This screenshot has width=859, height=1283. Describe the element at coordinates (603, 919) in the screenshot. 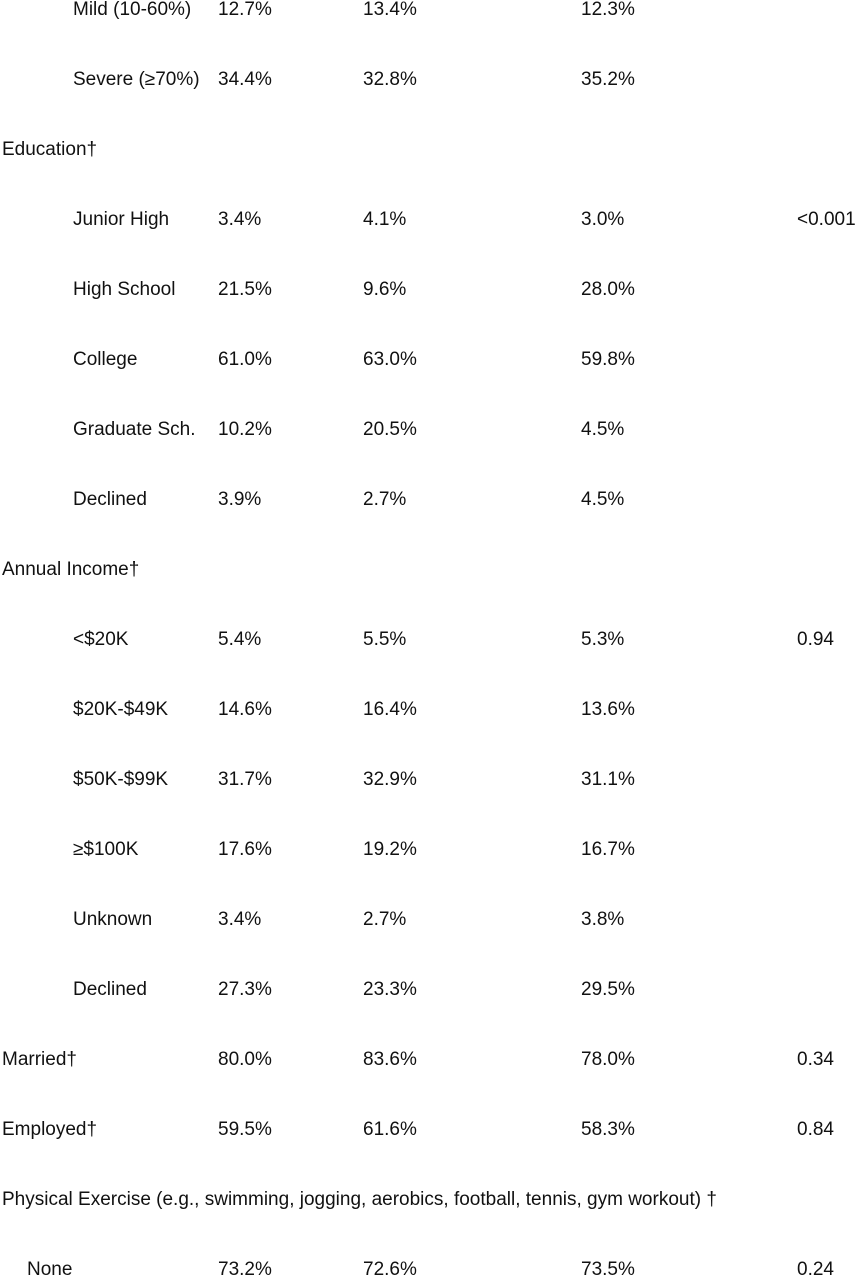

I see `value-col-3: 3.8%` at that location.